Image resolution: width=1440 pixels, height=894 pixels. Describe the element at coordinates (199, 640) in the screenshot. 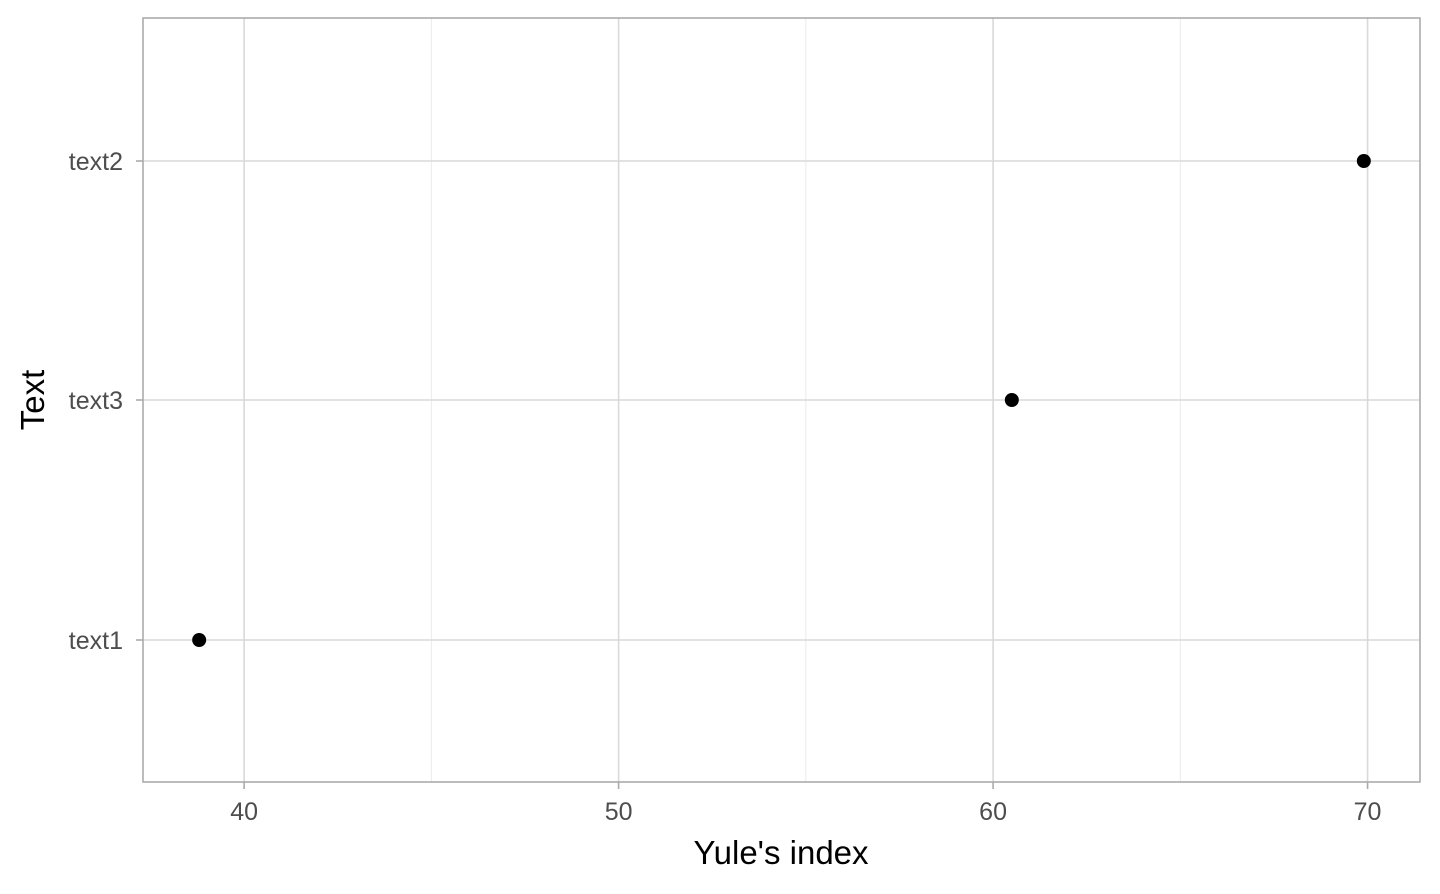

I see `point-text1` at that location.